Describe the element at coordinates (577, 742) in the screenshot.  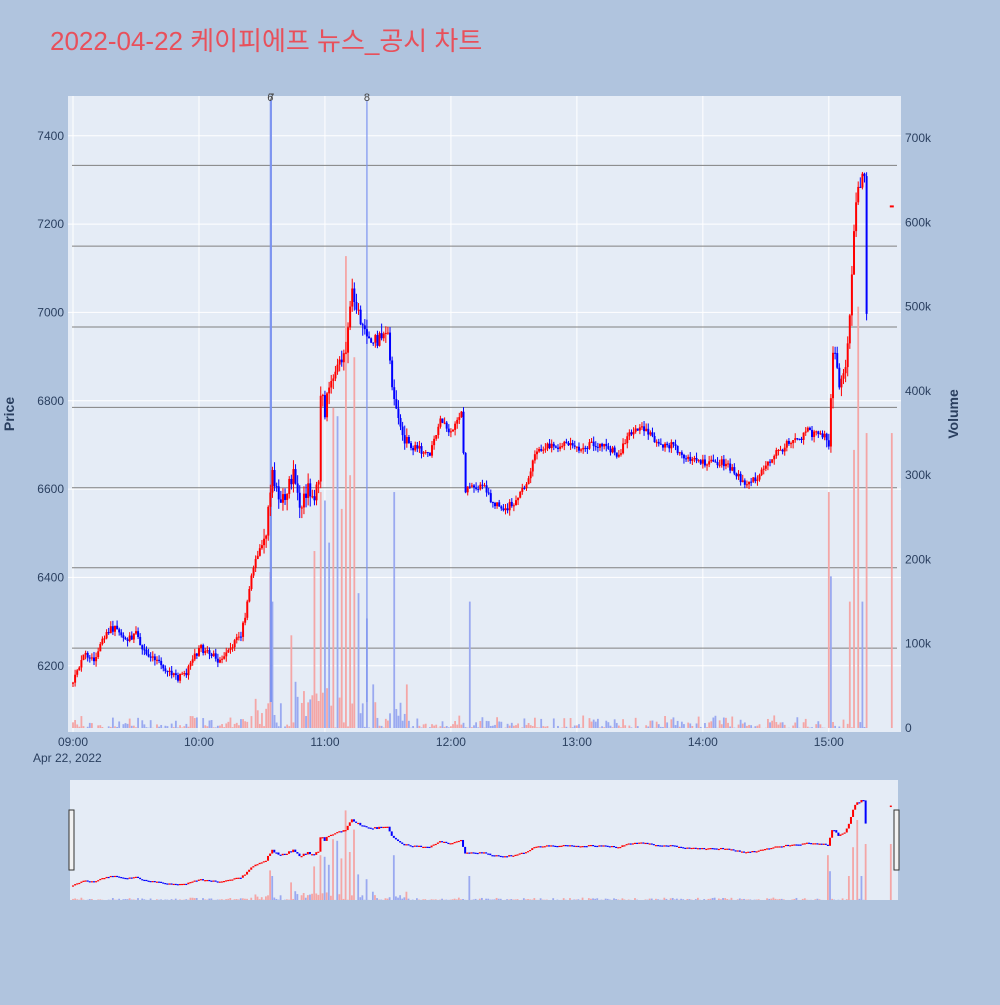
I see `time-tick-label: 13:00` at that location.